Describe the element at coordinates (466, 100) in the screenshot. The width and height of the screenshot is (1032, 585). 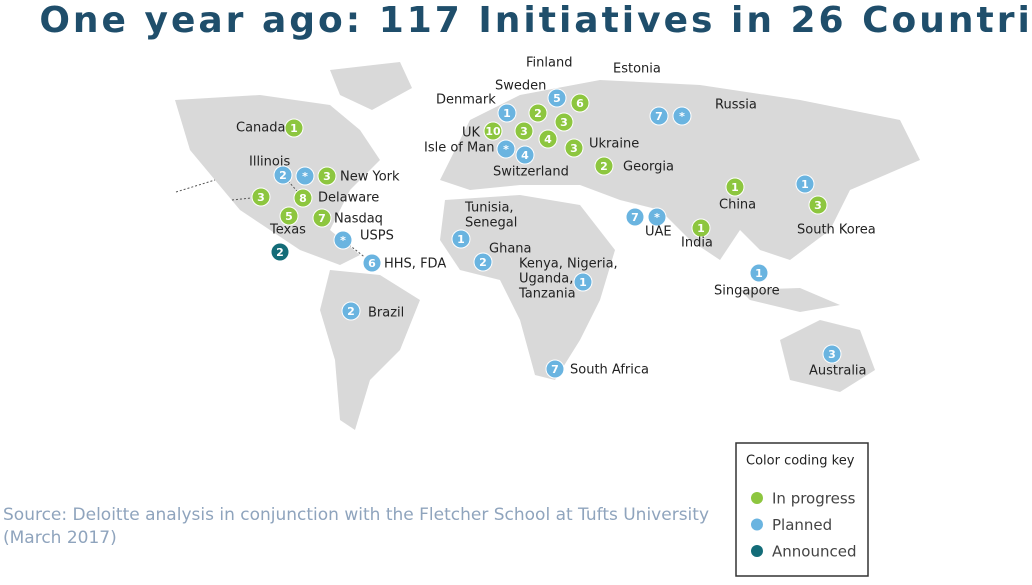
I see `place-label: Denmark` at that location.